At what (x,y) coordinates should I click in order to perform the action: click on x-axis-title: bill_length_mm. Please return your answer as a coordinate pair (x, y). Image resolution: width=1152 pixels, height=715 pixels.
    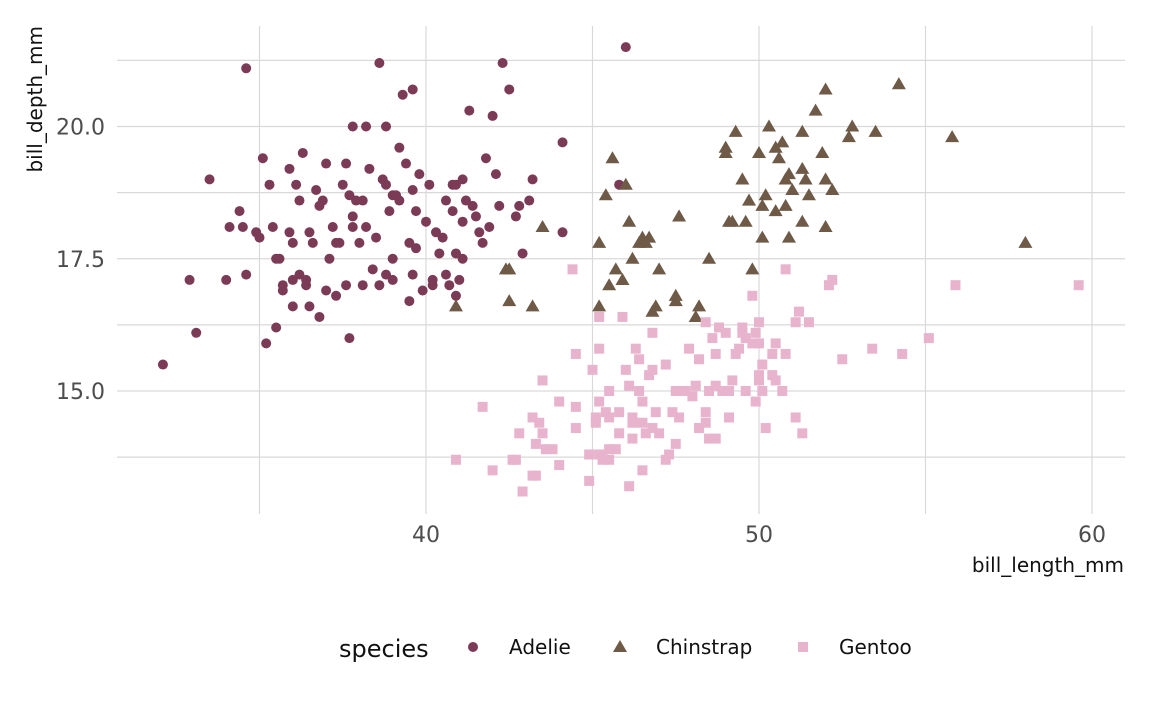
    Looking at the image, I should click on (1048, 565).